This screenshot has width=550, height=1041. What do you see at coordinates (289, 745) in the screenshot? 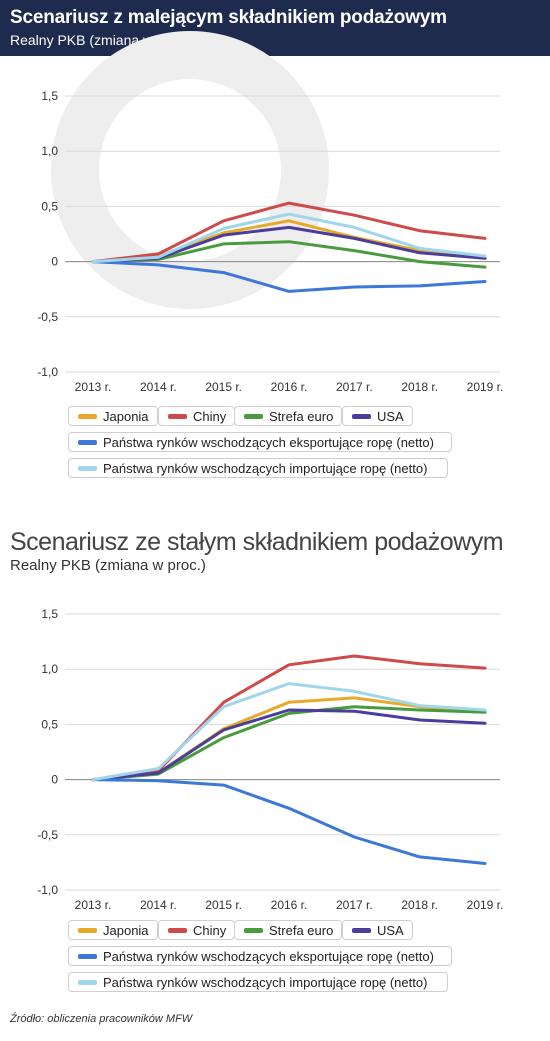
I see `series-line-usa` at bounding box center [289, 745].